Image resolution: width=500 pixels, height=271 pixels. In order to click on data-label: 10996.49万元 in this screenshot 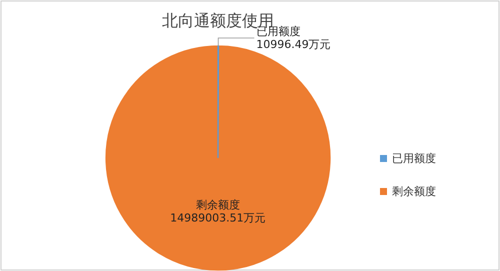, I will do `click(293, 44)`.